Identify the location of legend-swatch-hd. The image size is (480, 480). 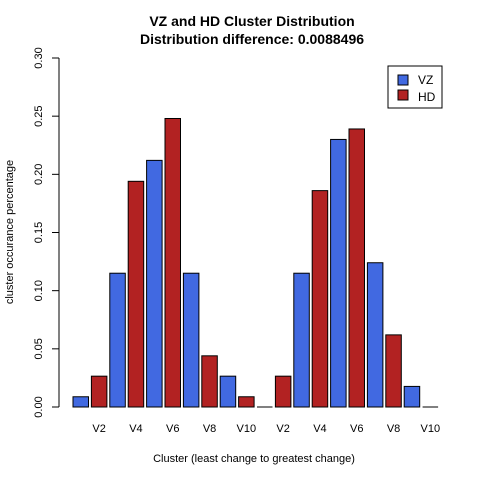
(403, 95).